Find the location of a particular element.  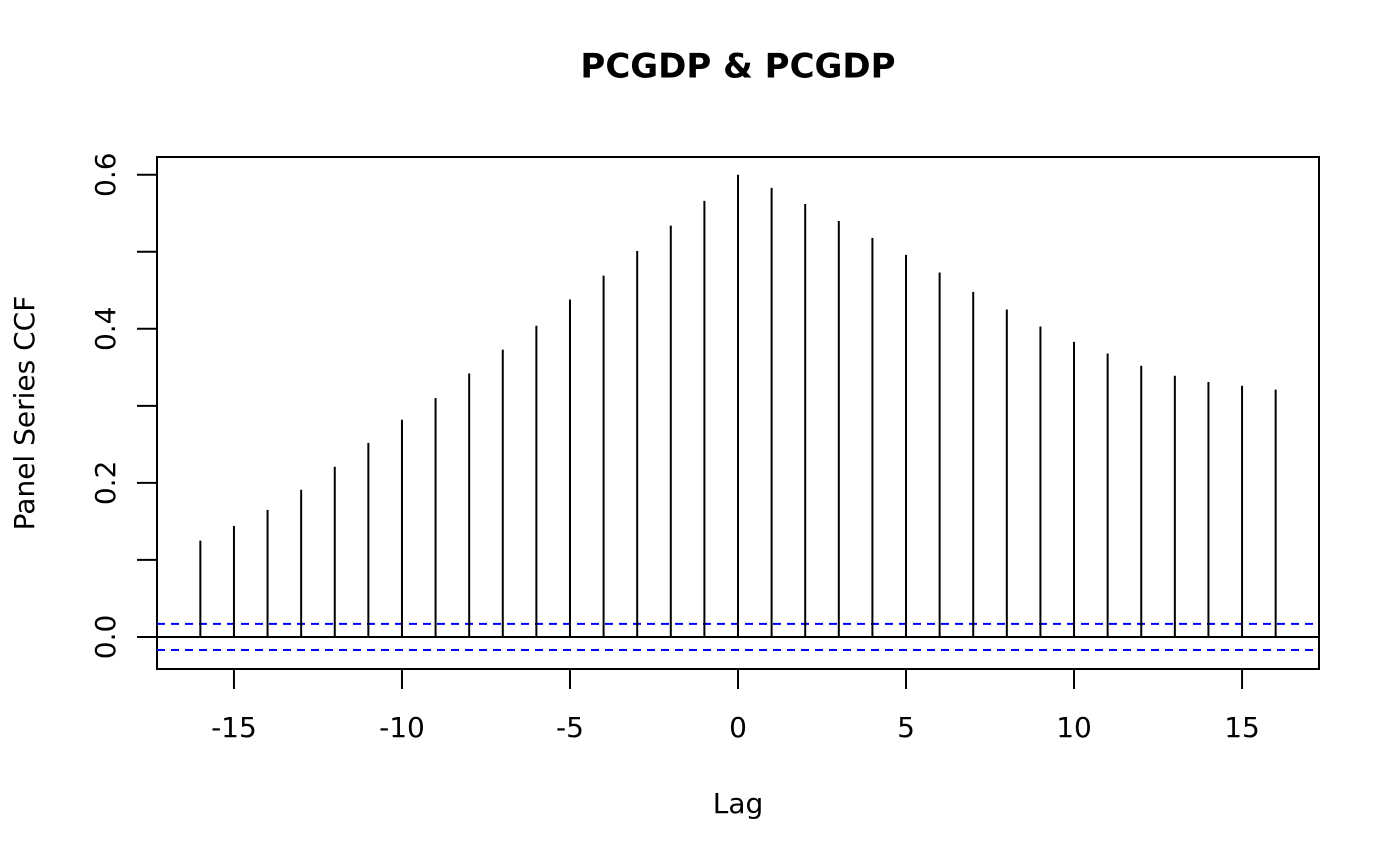

y-tick-label: 0.6 is located at coordinates (105, 174).